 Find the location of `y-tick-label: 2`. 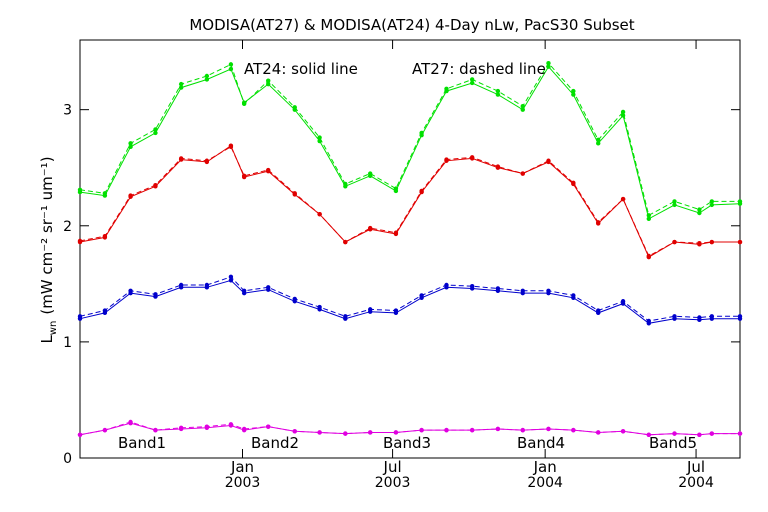

y-tick-label: 2 is located at coordinates (67, 227).